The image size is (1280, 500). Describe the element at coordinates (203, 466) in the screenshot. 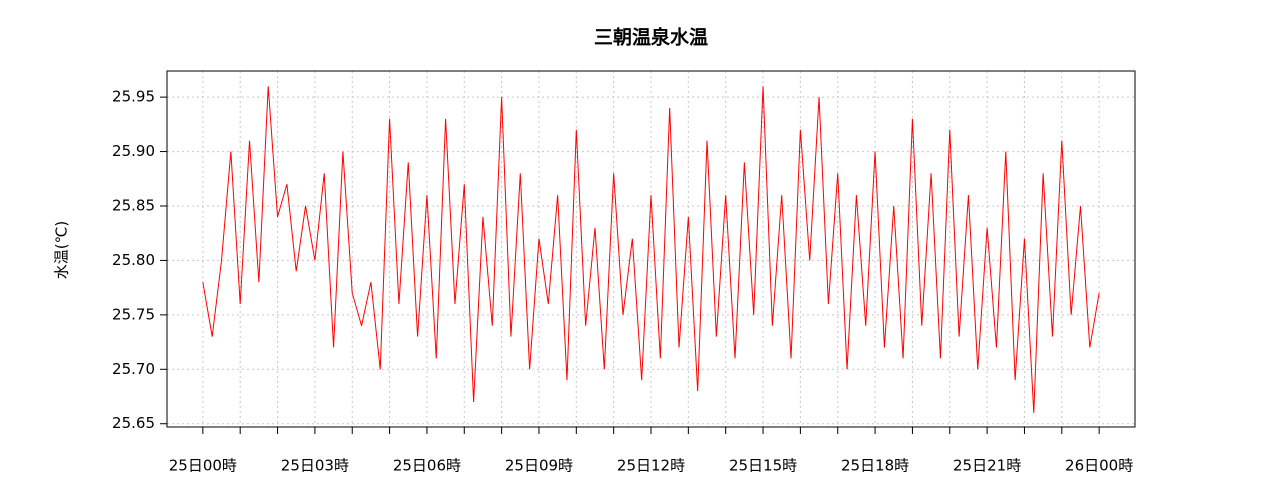

I see `x-tick-label: 25日00時` at that location.